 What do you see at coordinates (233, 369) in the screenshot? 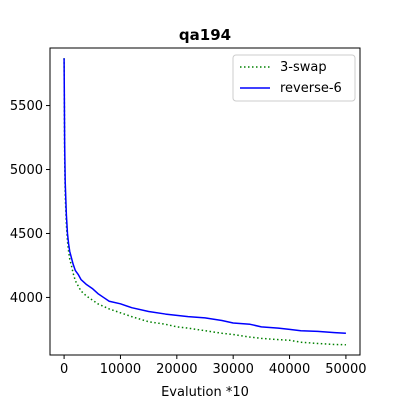
I see `x-tick-label: 30000` at bounding box center [233, 369].